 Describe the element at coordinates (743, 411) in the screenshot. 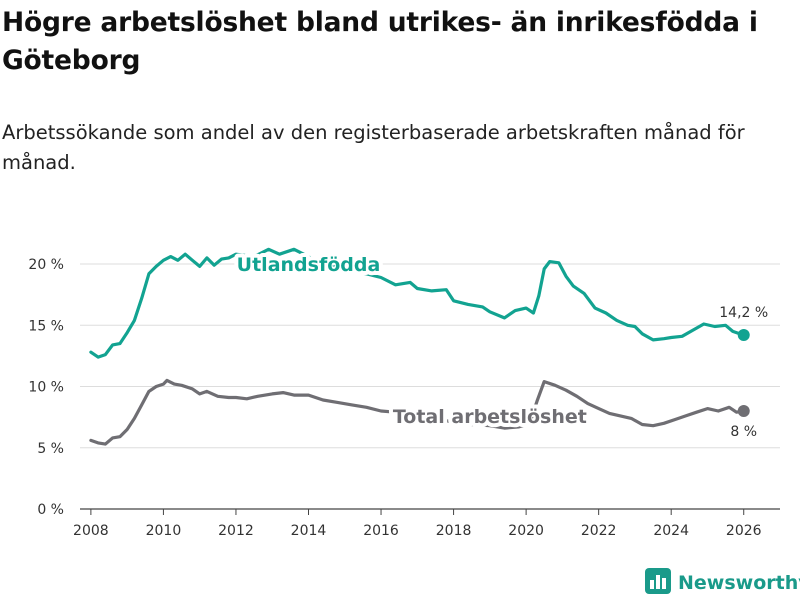

I see `series-endpoint-total` at that location.